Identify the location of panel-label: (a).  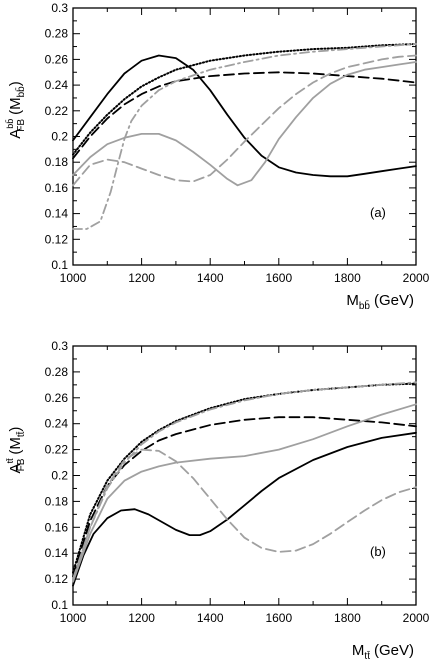
(378, 212).